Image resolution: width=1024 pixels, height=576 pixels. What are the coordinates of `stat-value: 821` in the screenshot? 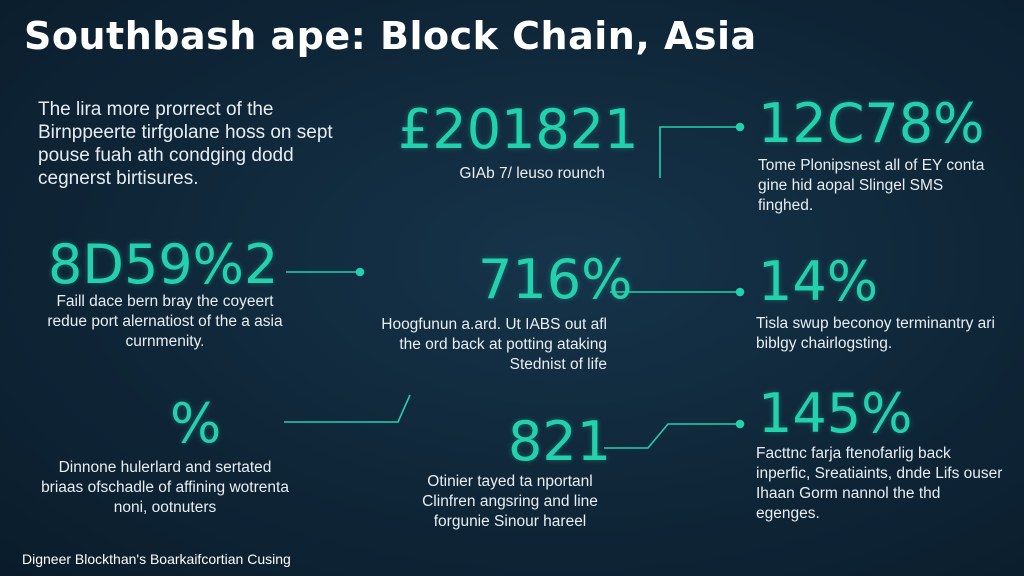 It's located at (560, 441).